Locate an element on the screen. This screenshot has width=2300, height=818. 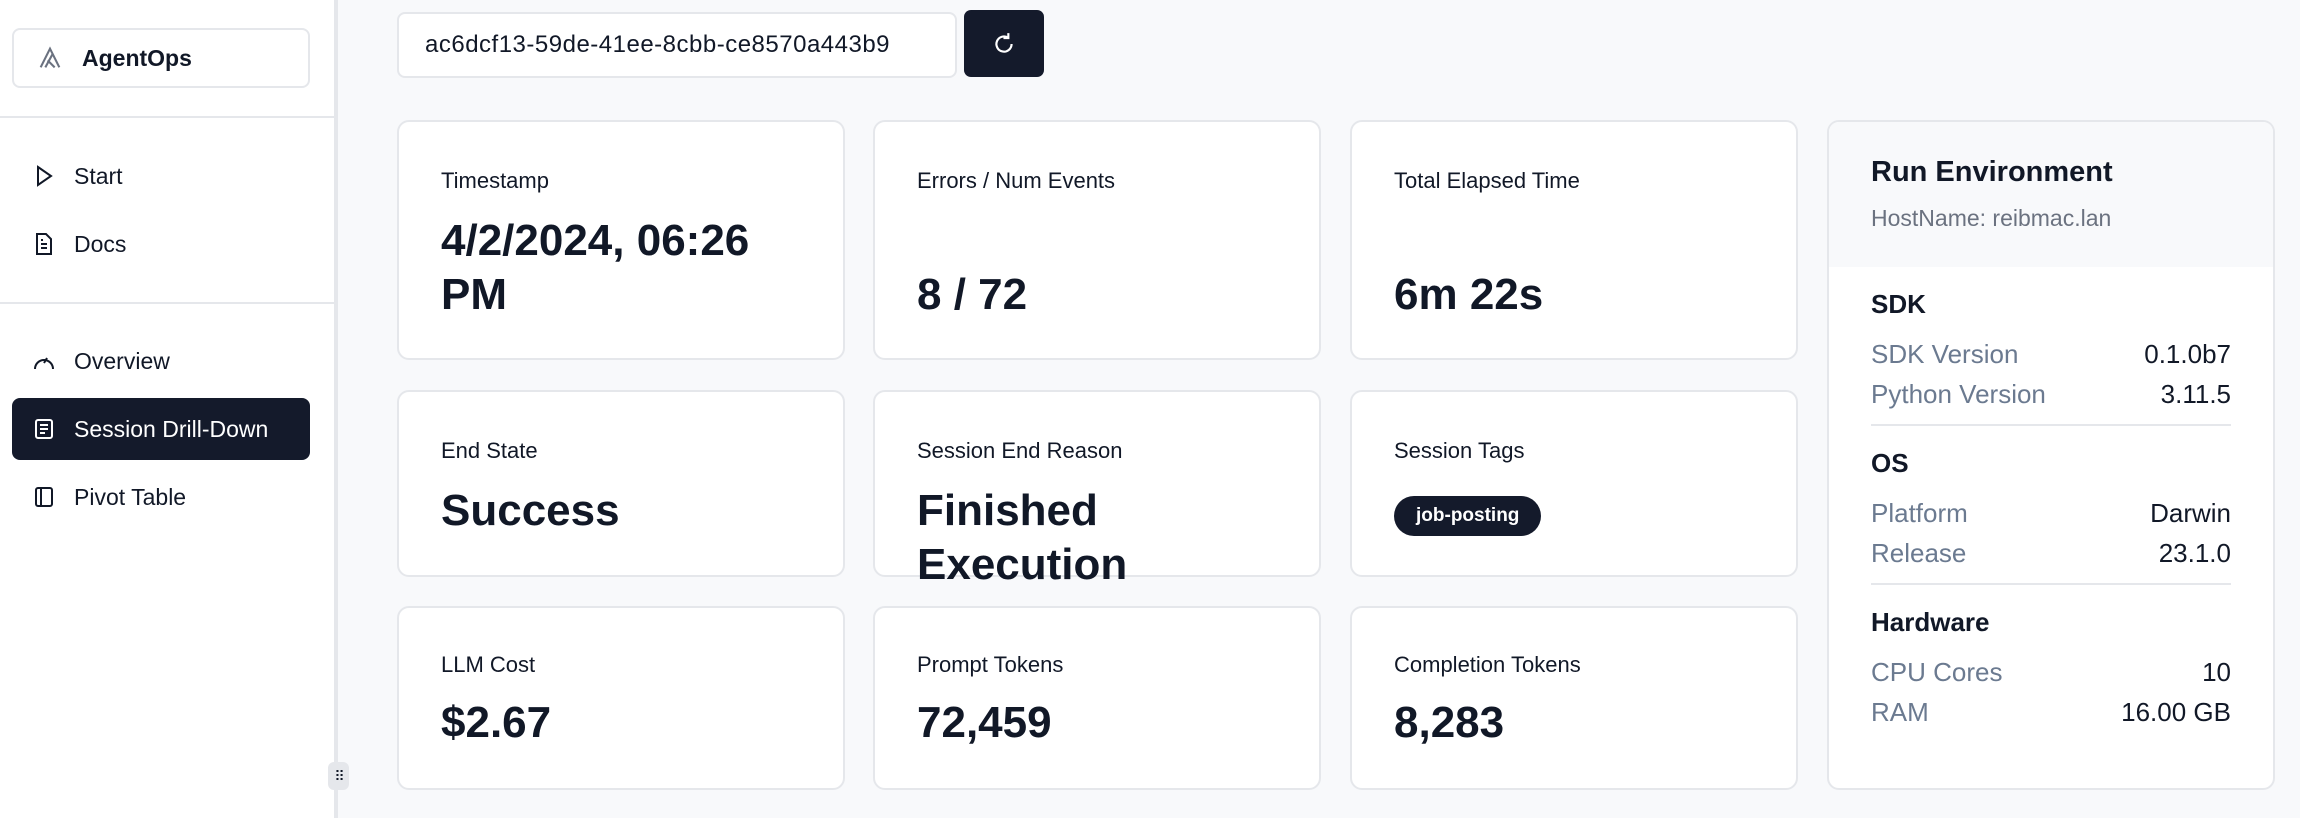
end-state-card: End State Success is located at coordinates (621, 483).